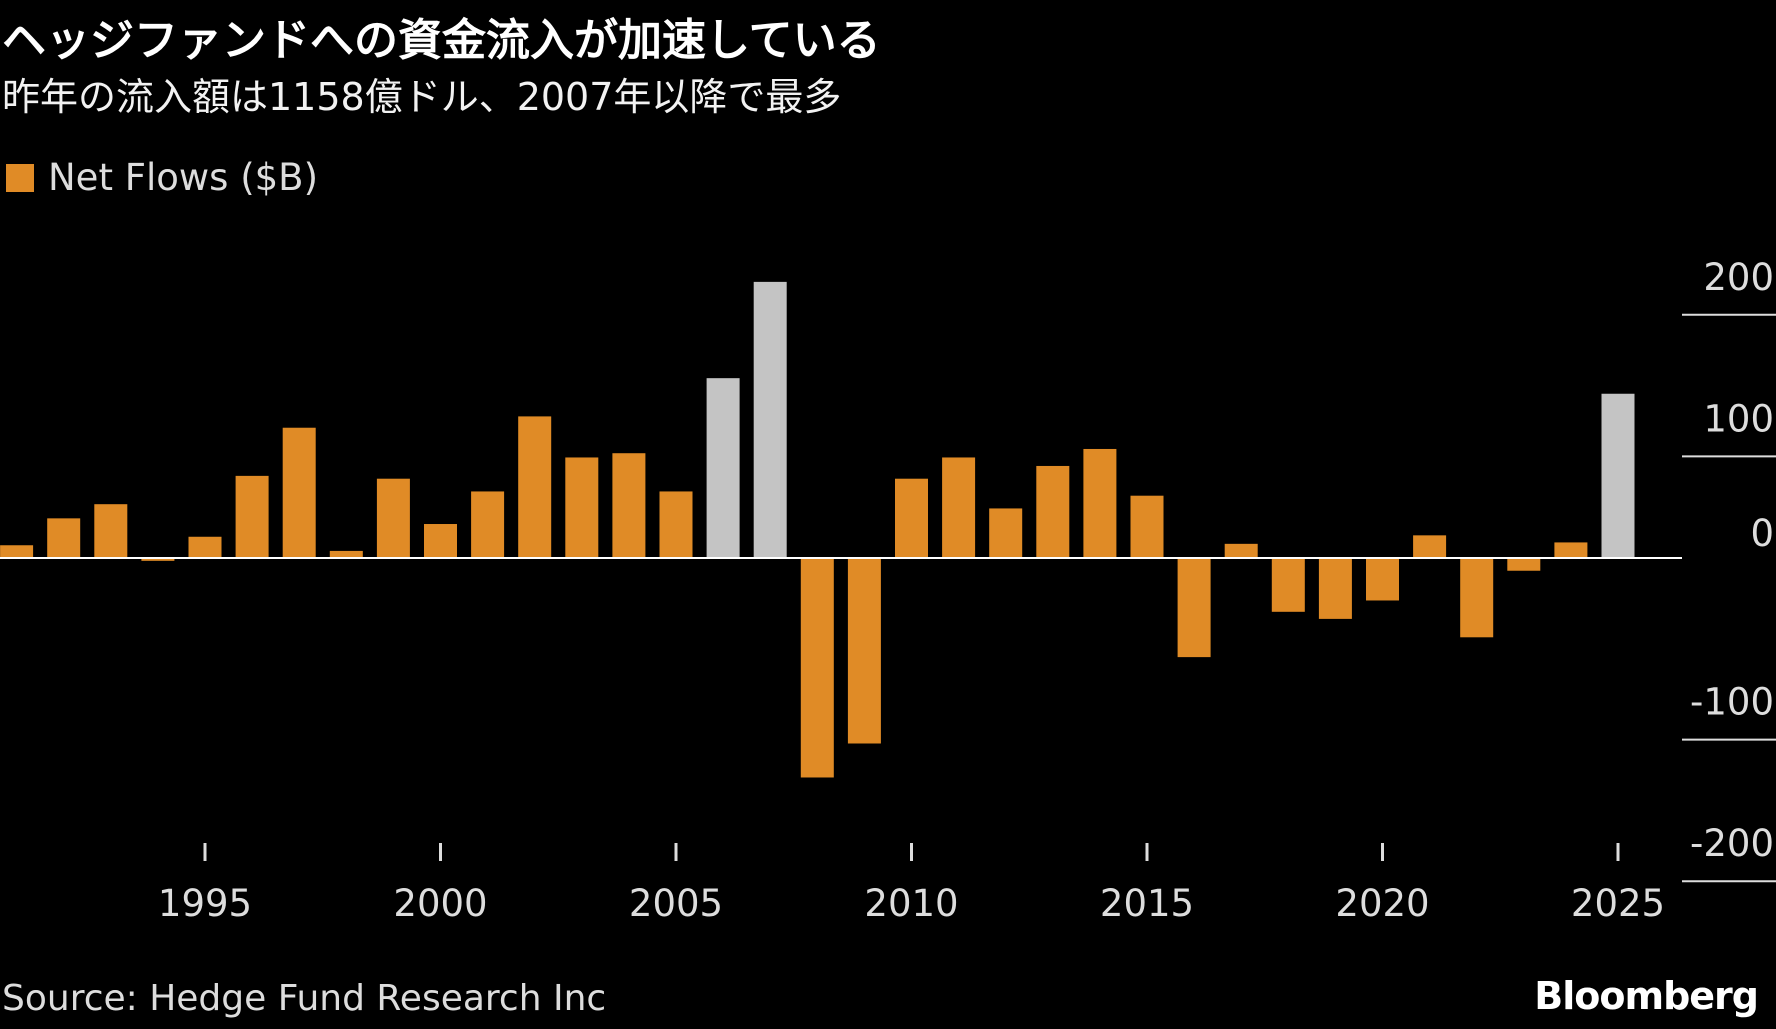 This screenshot has width=1776, height=1029. I want to click on chart-subtitle: 昨年の流入額は1158億ドル、2007年以降で最多, so click(422, 97).